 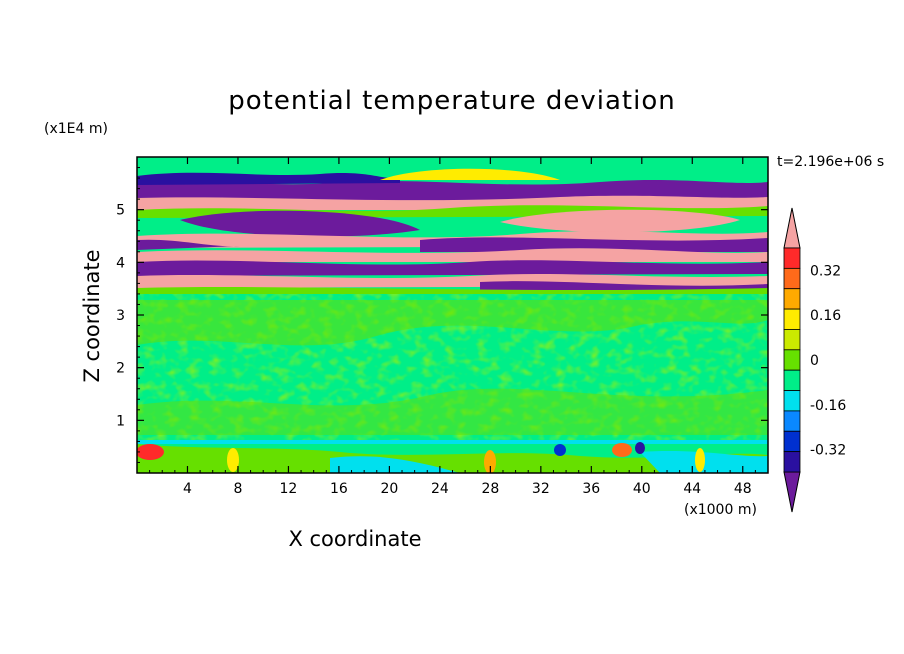 I want to click on colorbar-label: 0.32, so click(x=825, y=271).